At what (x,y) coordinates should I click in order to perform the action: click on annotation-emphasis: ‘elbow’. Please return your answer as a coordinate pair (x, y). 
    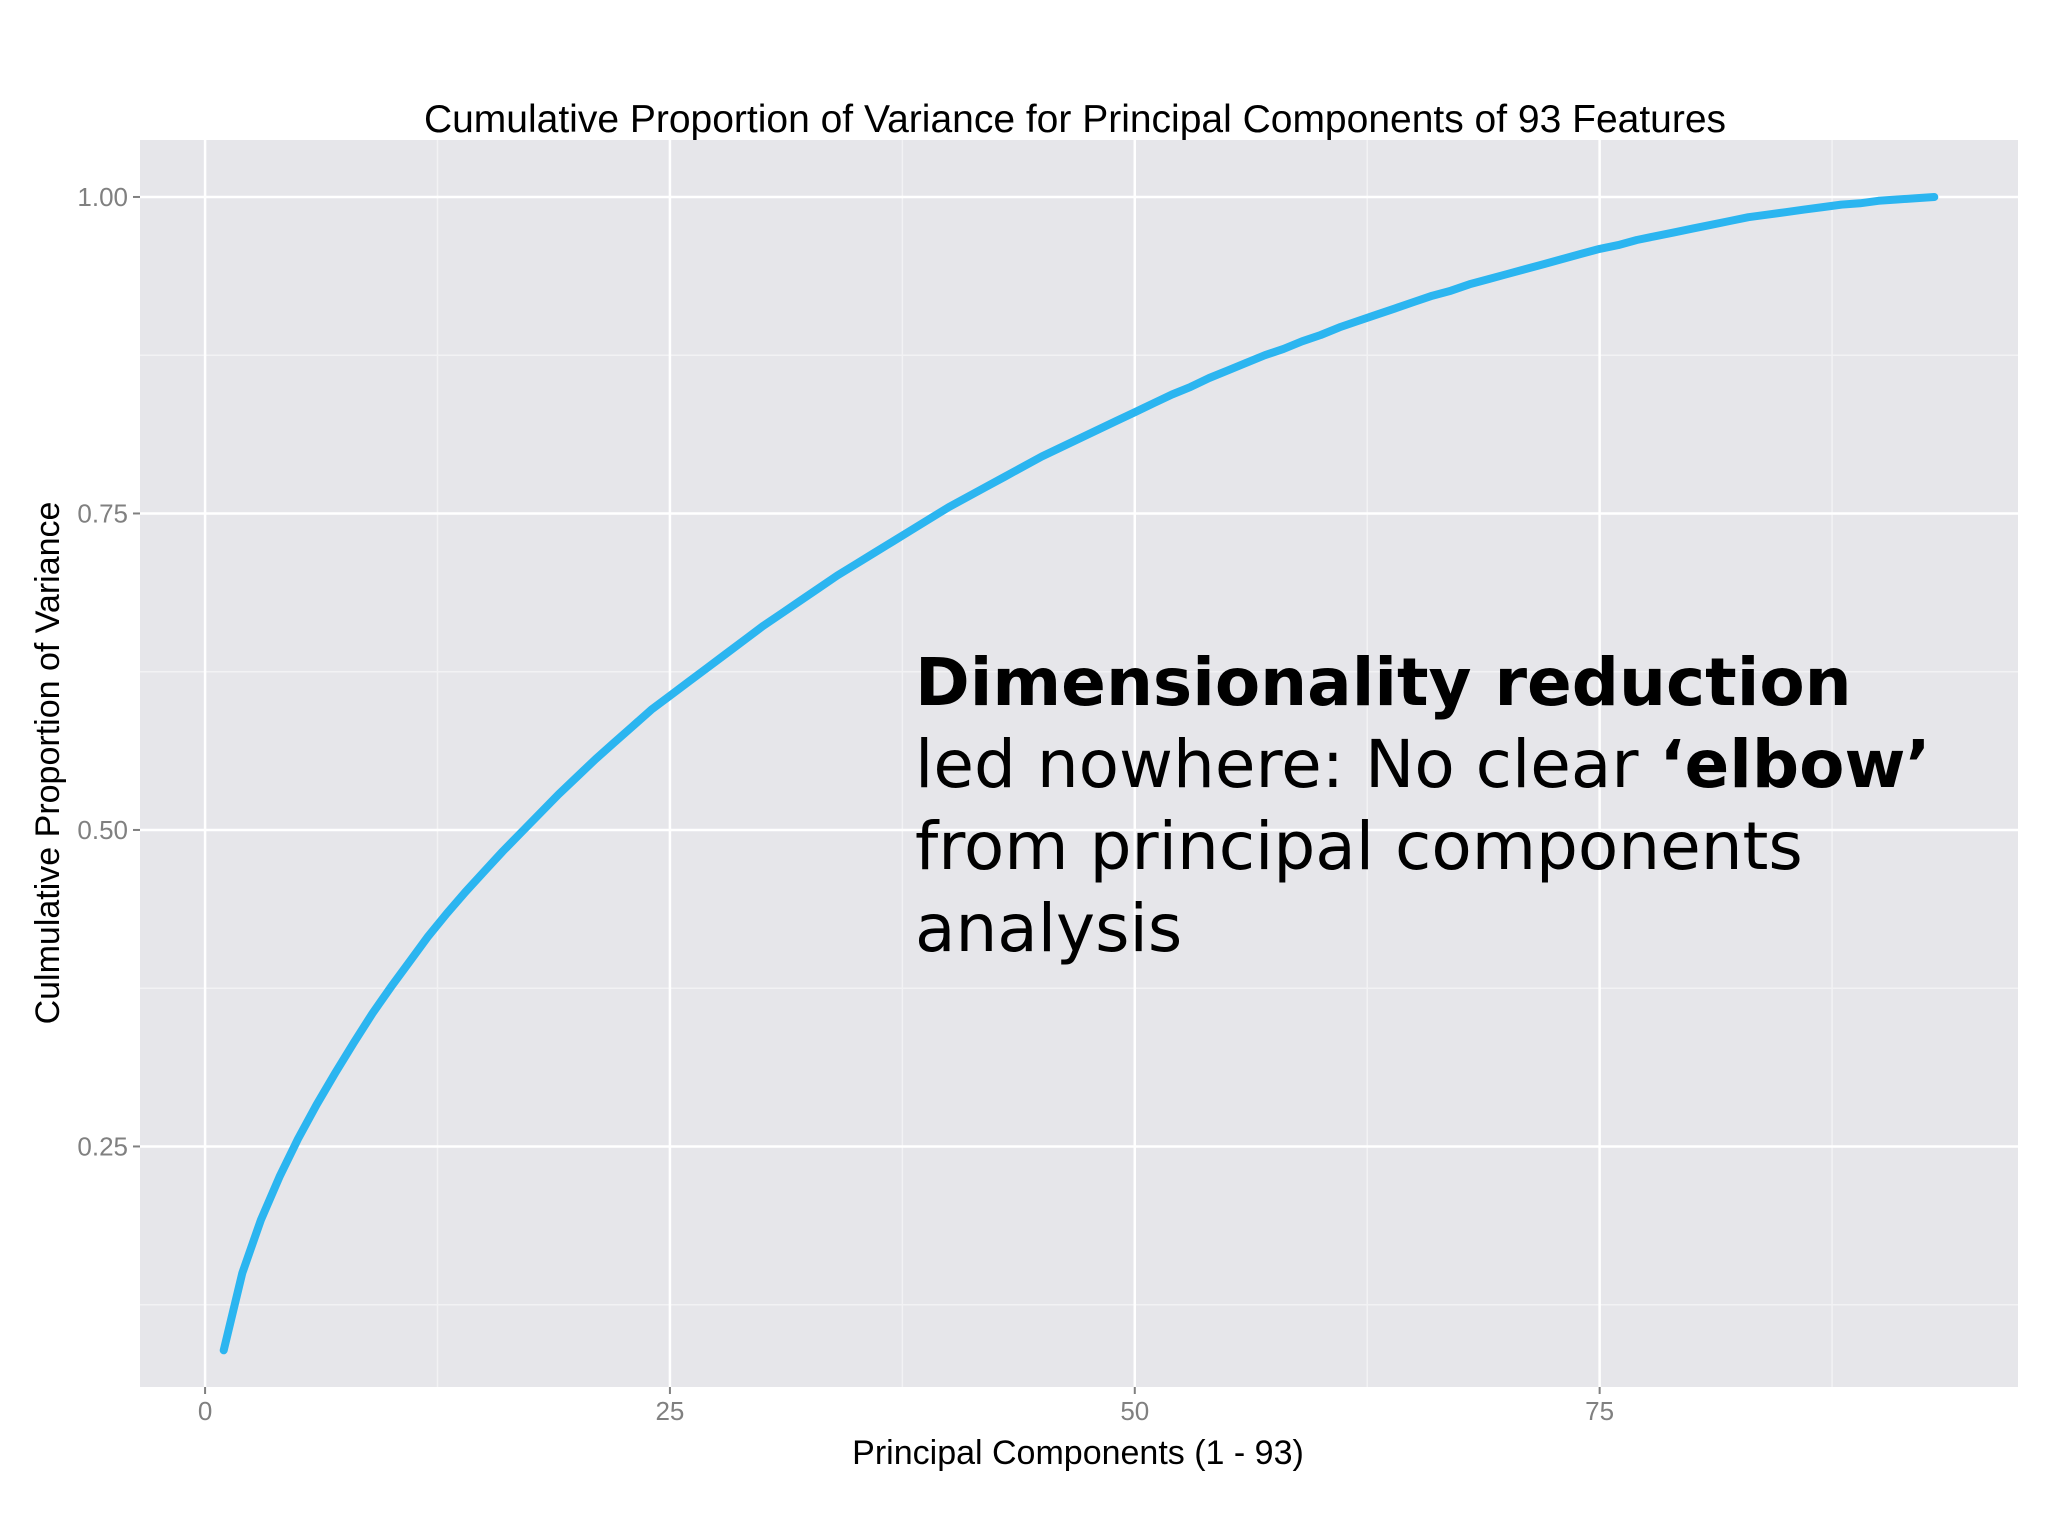
    Looking at the image, I should click on (1795, 764).